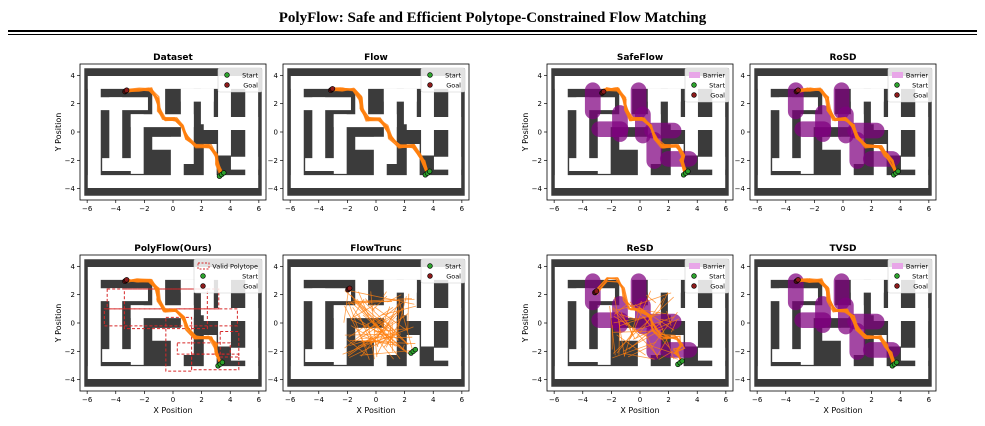  I want to click on y-tick-label: 2, so click(276, 104).